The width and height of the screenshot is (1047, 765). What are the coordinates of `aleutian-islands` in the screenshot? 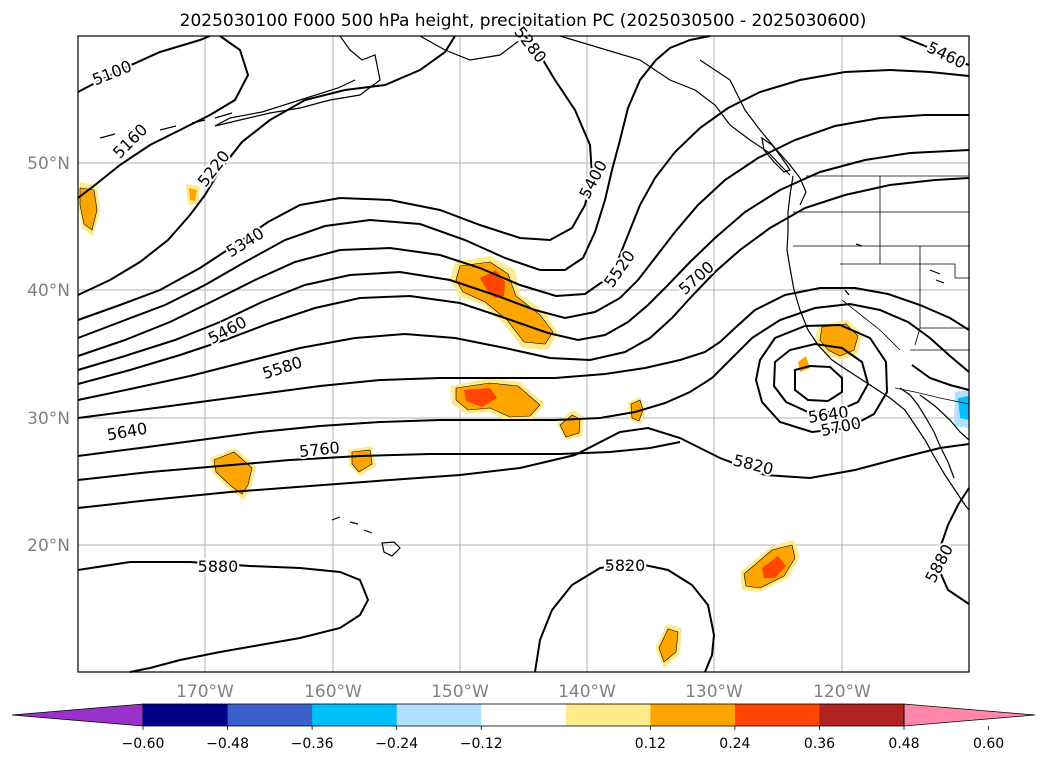 It's located at (166, 125).